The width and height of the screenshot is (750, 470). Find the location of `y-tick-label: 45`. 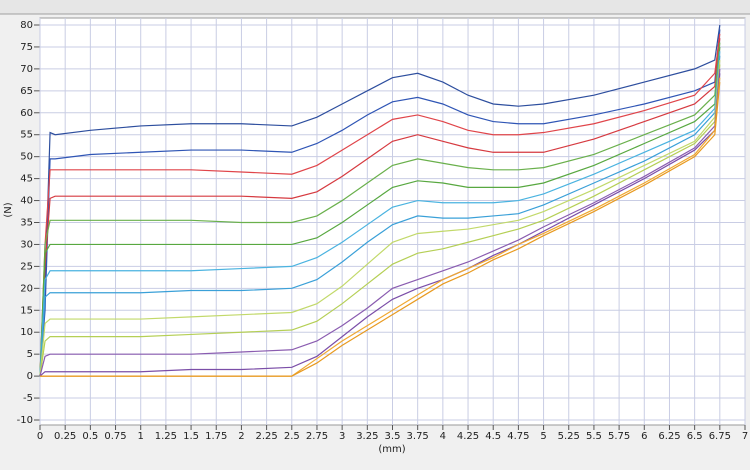

y-tick-label: 45 is located at coordinates (26, 179).